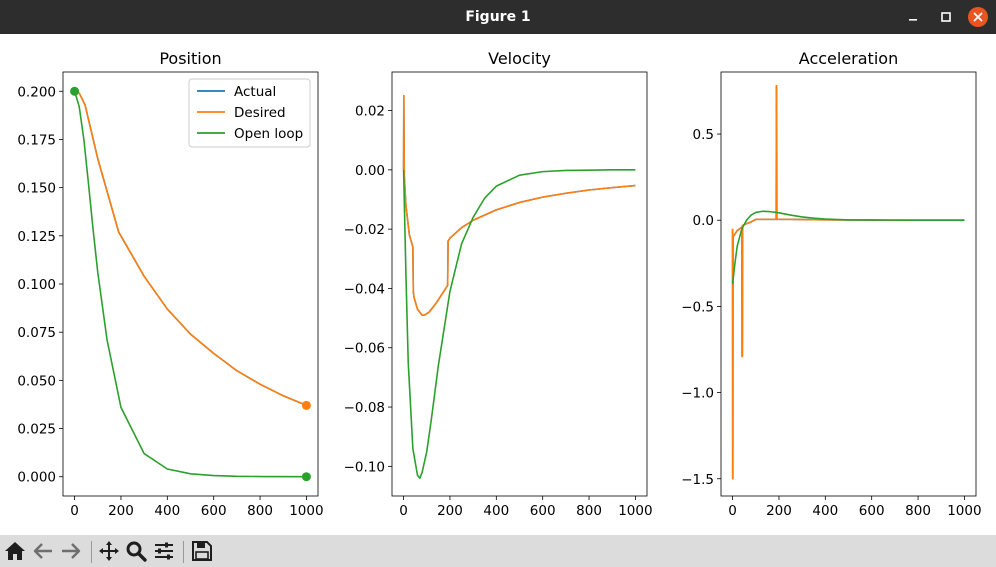 Image resolution: width=996 pixels, height=567 pixels. Describe the element at coordinates (36, 430) in the screenshot. I see `y-tick-label: 0.025` at that location.